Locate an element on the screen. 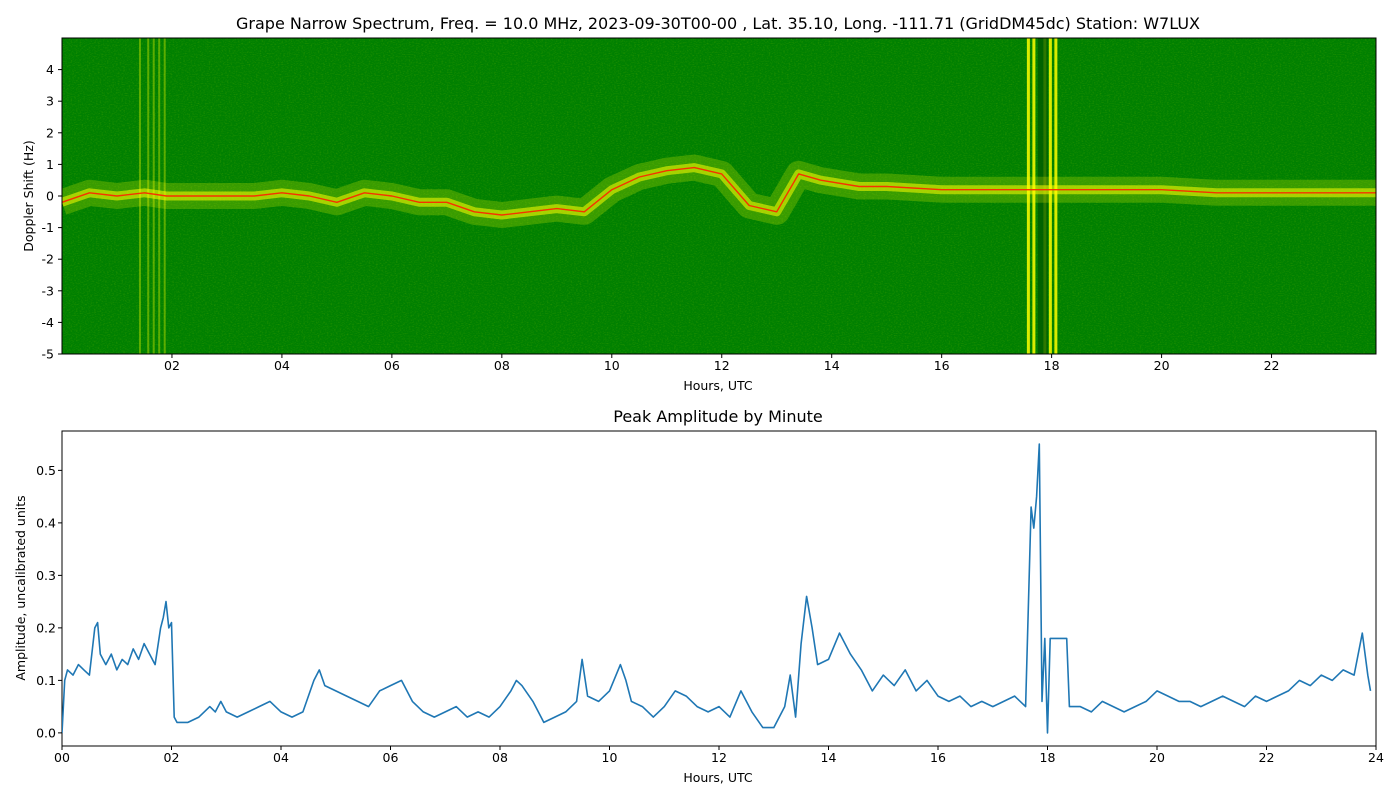 The width and height of the screenshot is (1400, 800). amplitude-x-tick-label: 04 is located at coordinates (281, 757).